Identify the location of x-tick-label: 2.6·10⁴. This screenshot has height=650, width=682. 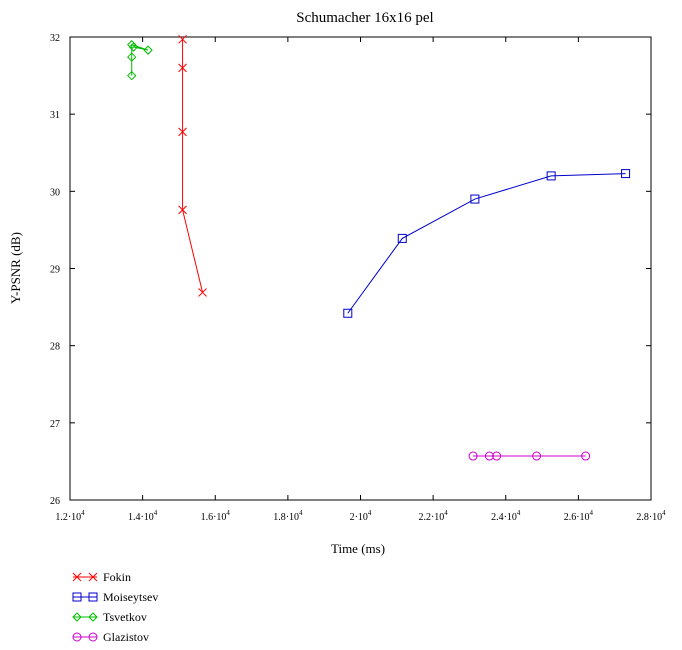
(579, 516).